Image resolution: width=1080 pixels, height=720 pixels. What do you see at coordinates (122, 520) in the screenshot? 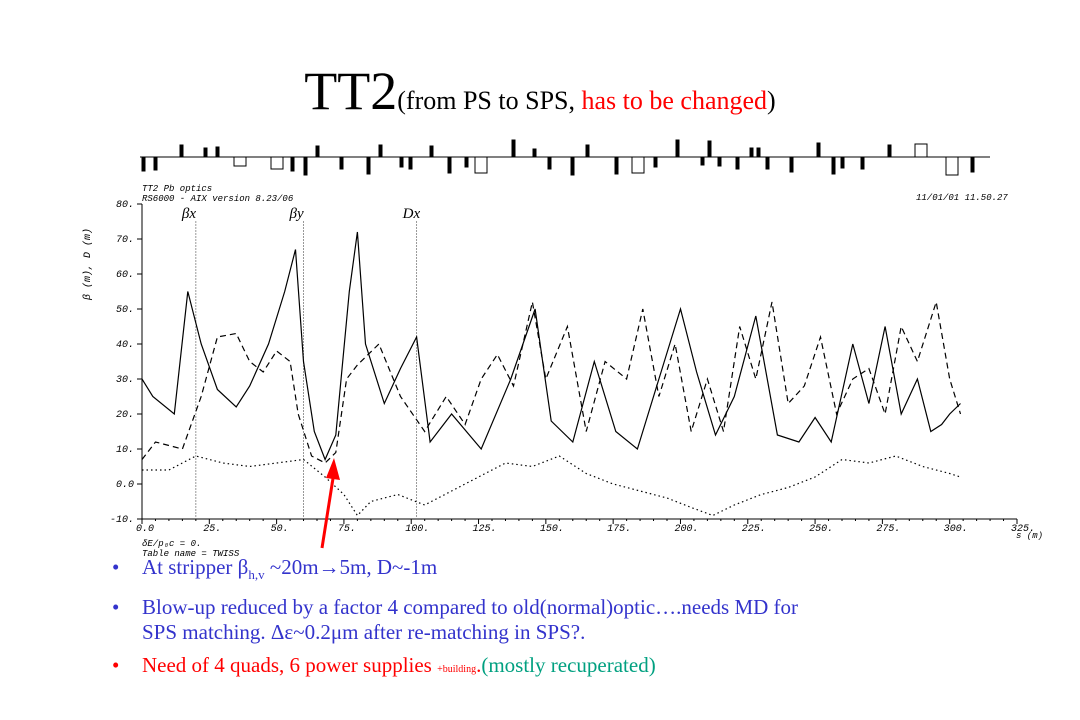
I see `y-tick-label: -10.` at bounding box center [122, 520].